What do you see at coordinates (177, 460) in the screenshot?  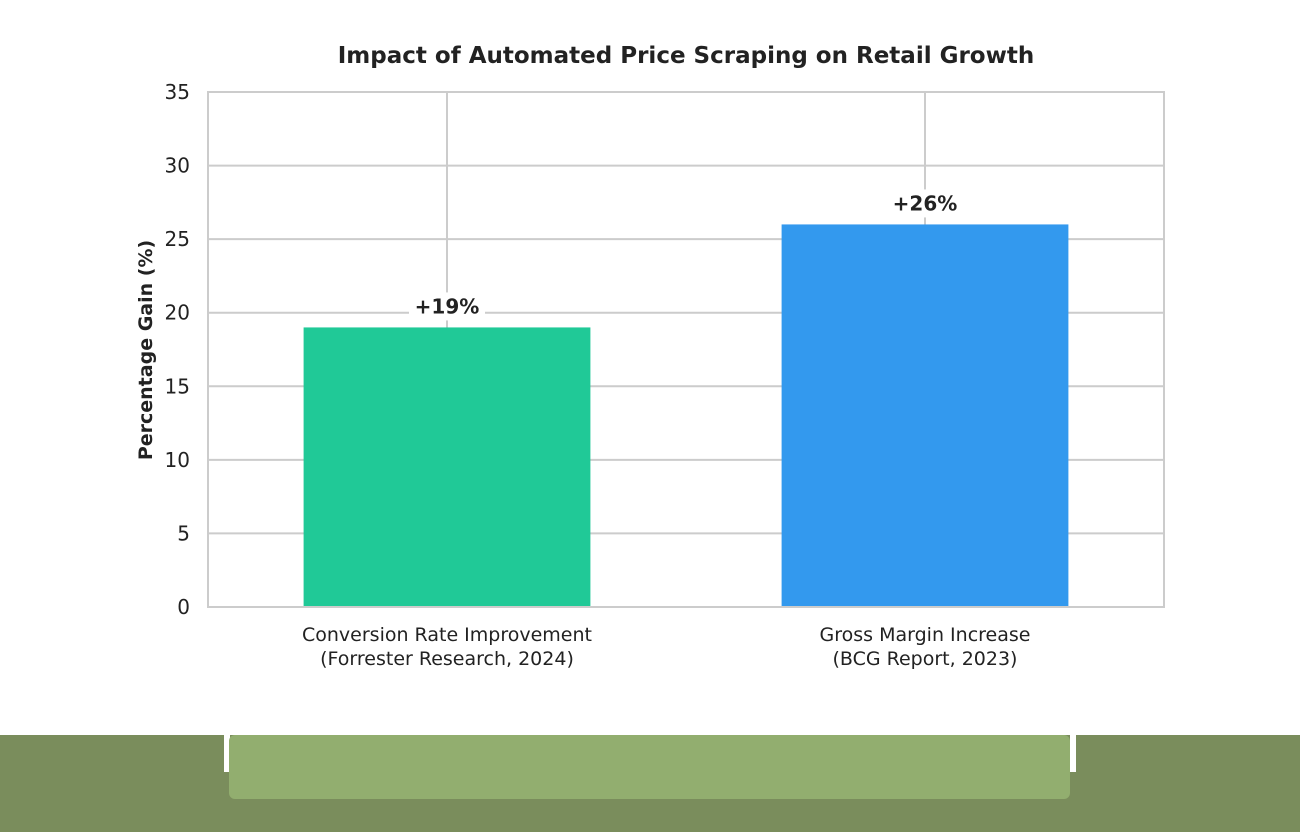 I see `y-tick-label: 10` at bounding box center [177, 460].